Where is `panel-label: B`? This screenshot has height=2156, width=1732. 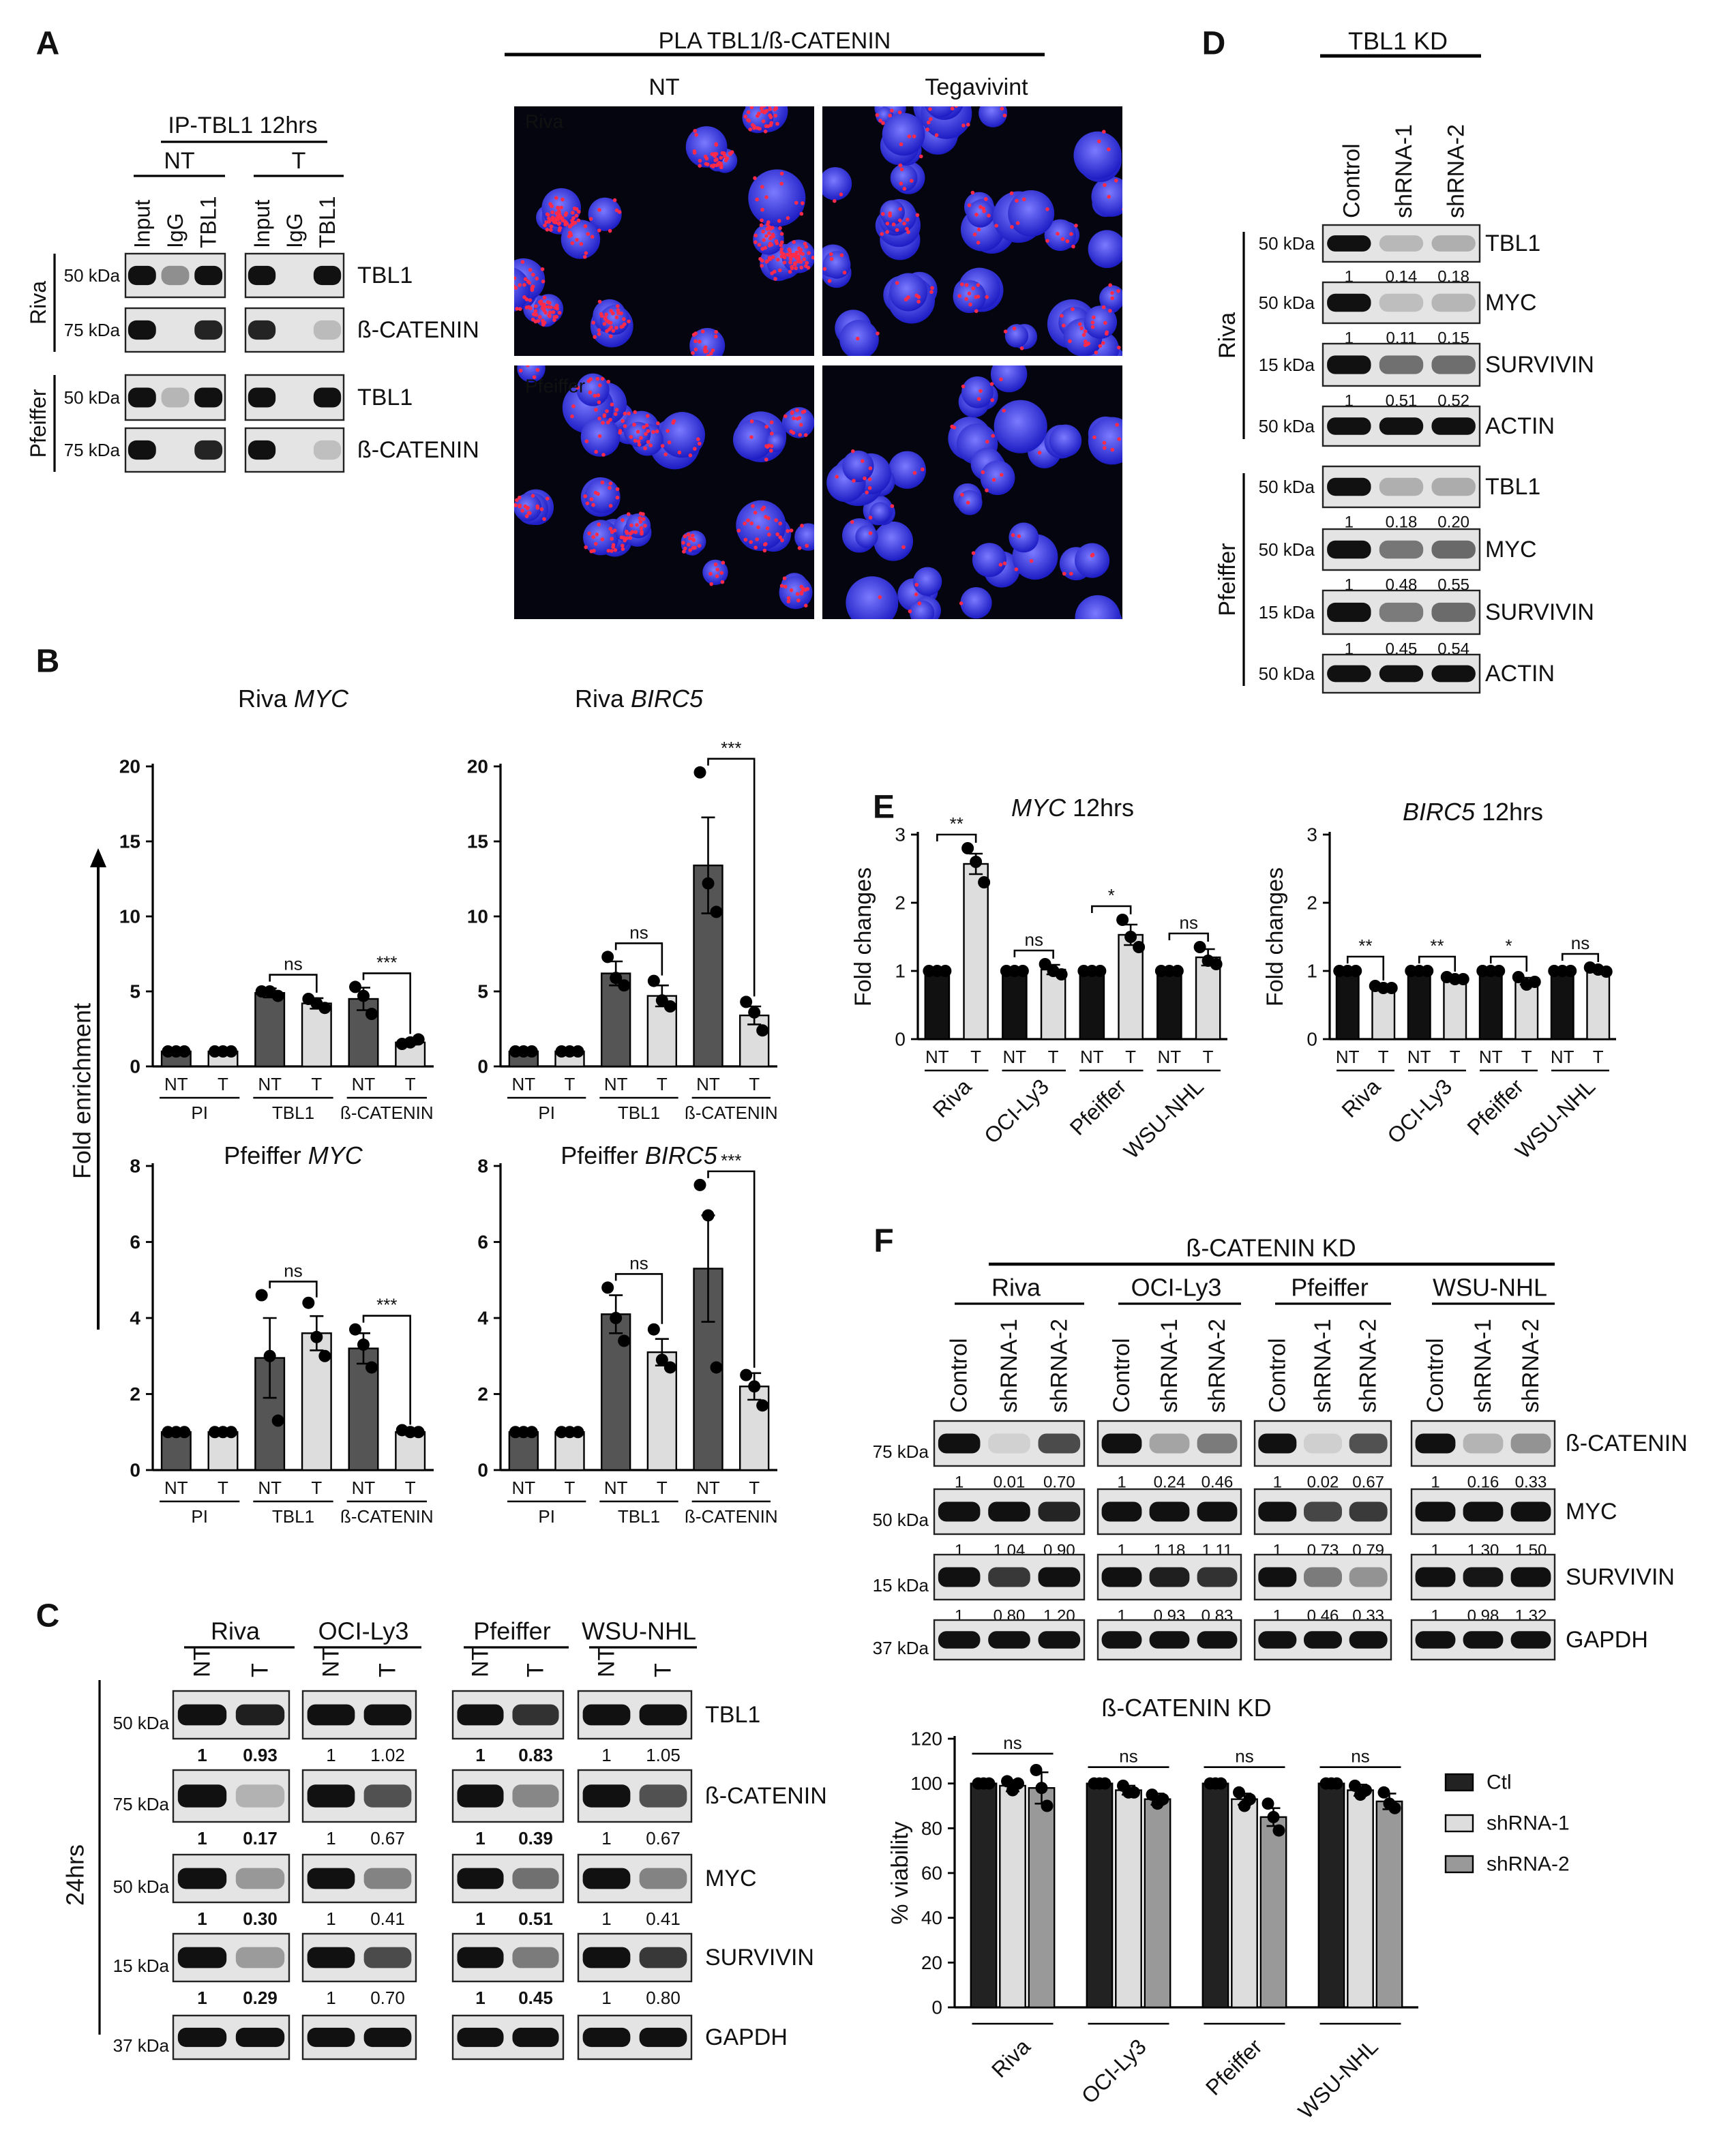 panel-label: B is located at coordinates (48, 662).